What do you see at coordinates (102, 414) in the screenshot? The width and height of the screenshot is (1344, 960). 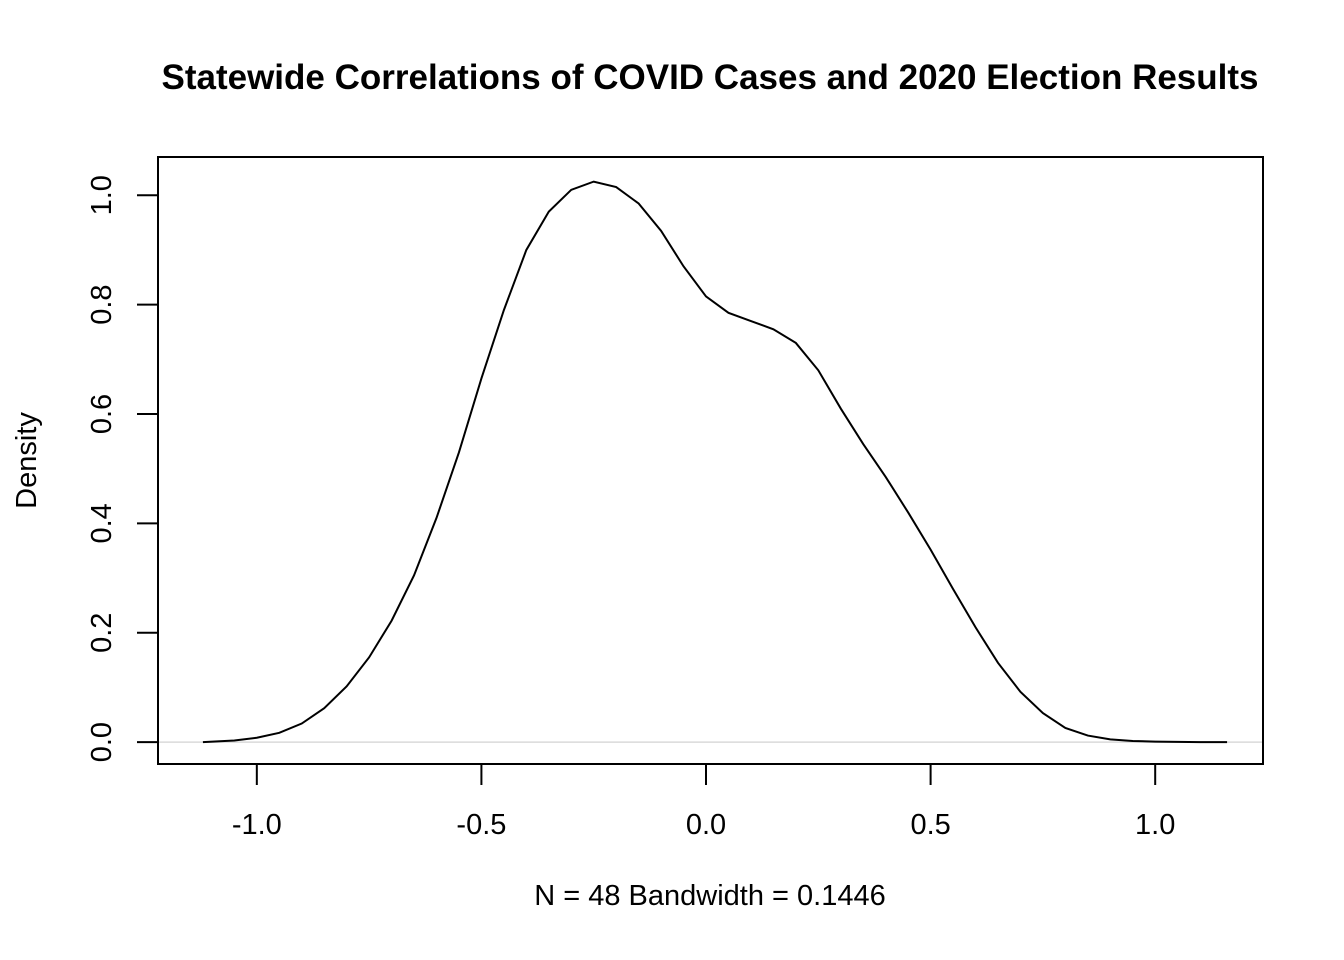 I see `y-tick-label: 0.6` at bounding box center [102, 414].